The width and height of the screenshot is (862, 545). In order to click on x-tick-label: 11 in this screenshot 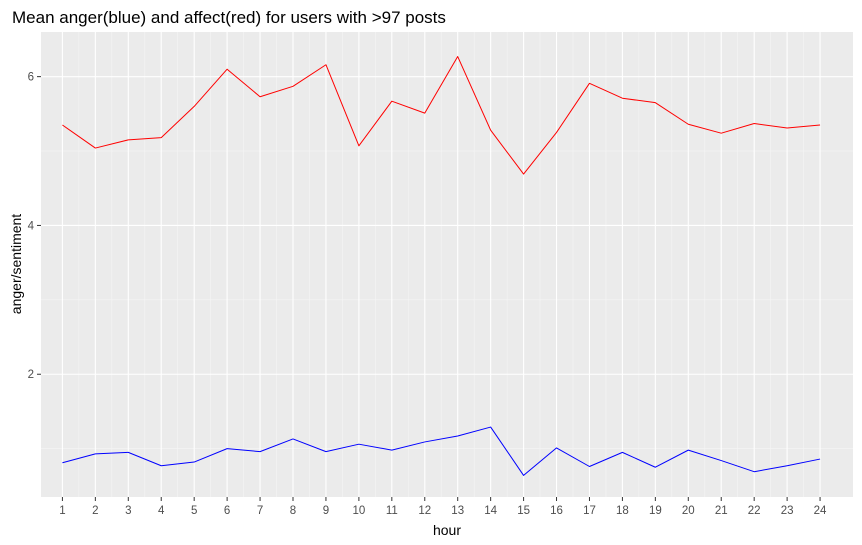, I will do `click(392, 511)`.